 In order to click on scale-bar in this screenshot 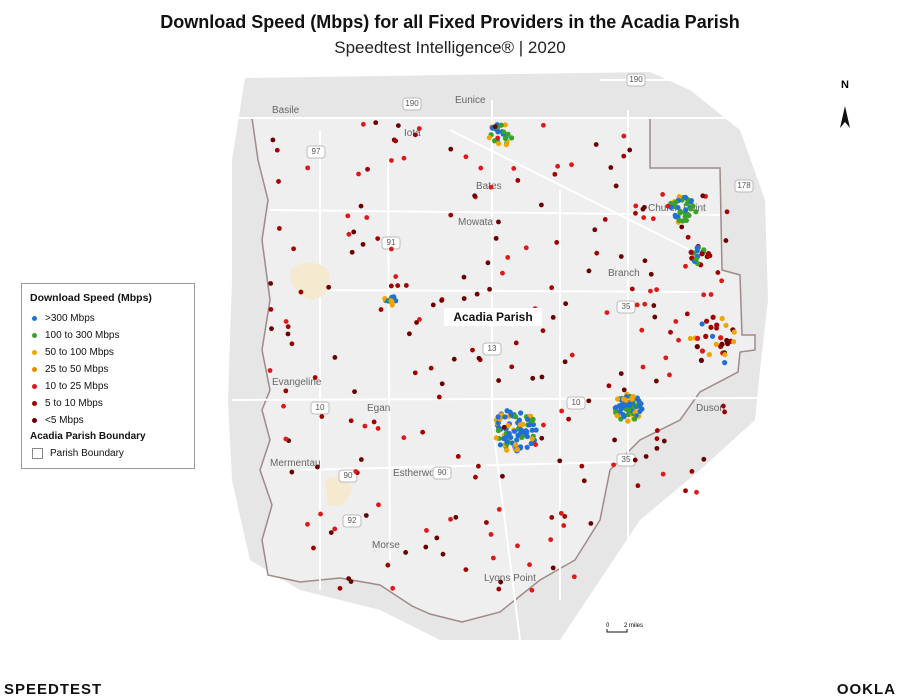, I will do `click(617, 631)`.